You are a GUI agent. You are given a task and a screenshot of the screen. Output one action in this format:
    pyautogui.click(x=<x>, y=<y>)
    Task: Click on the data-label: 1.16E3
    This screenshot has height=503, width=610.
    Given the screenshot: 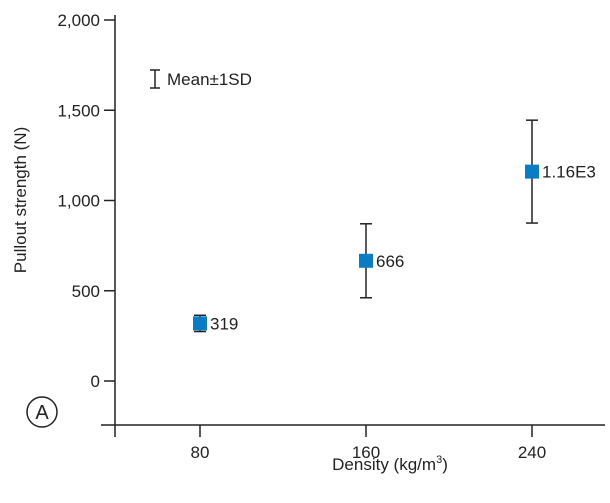 What is the action you would take?
    pyautogui.click(x=569, y=172)
    